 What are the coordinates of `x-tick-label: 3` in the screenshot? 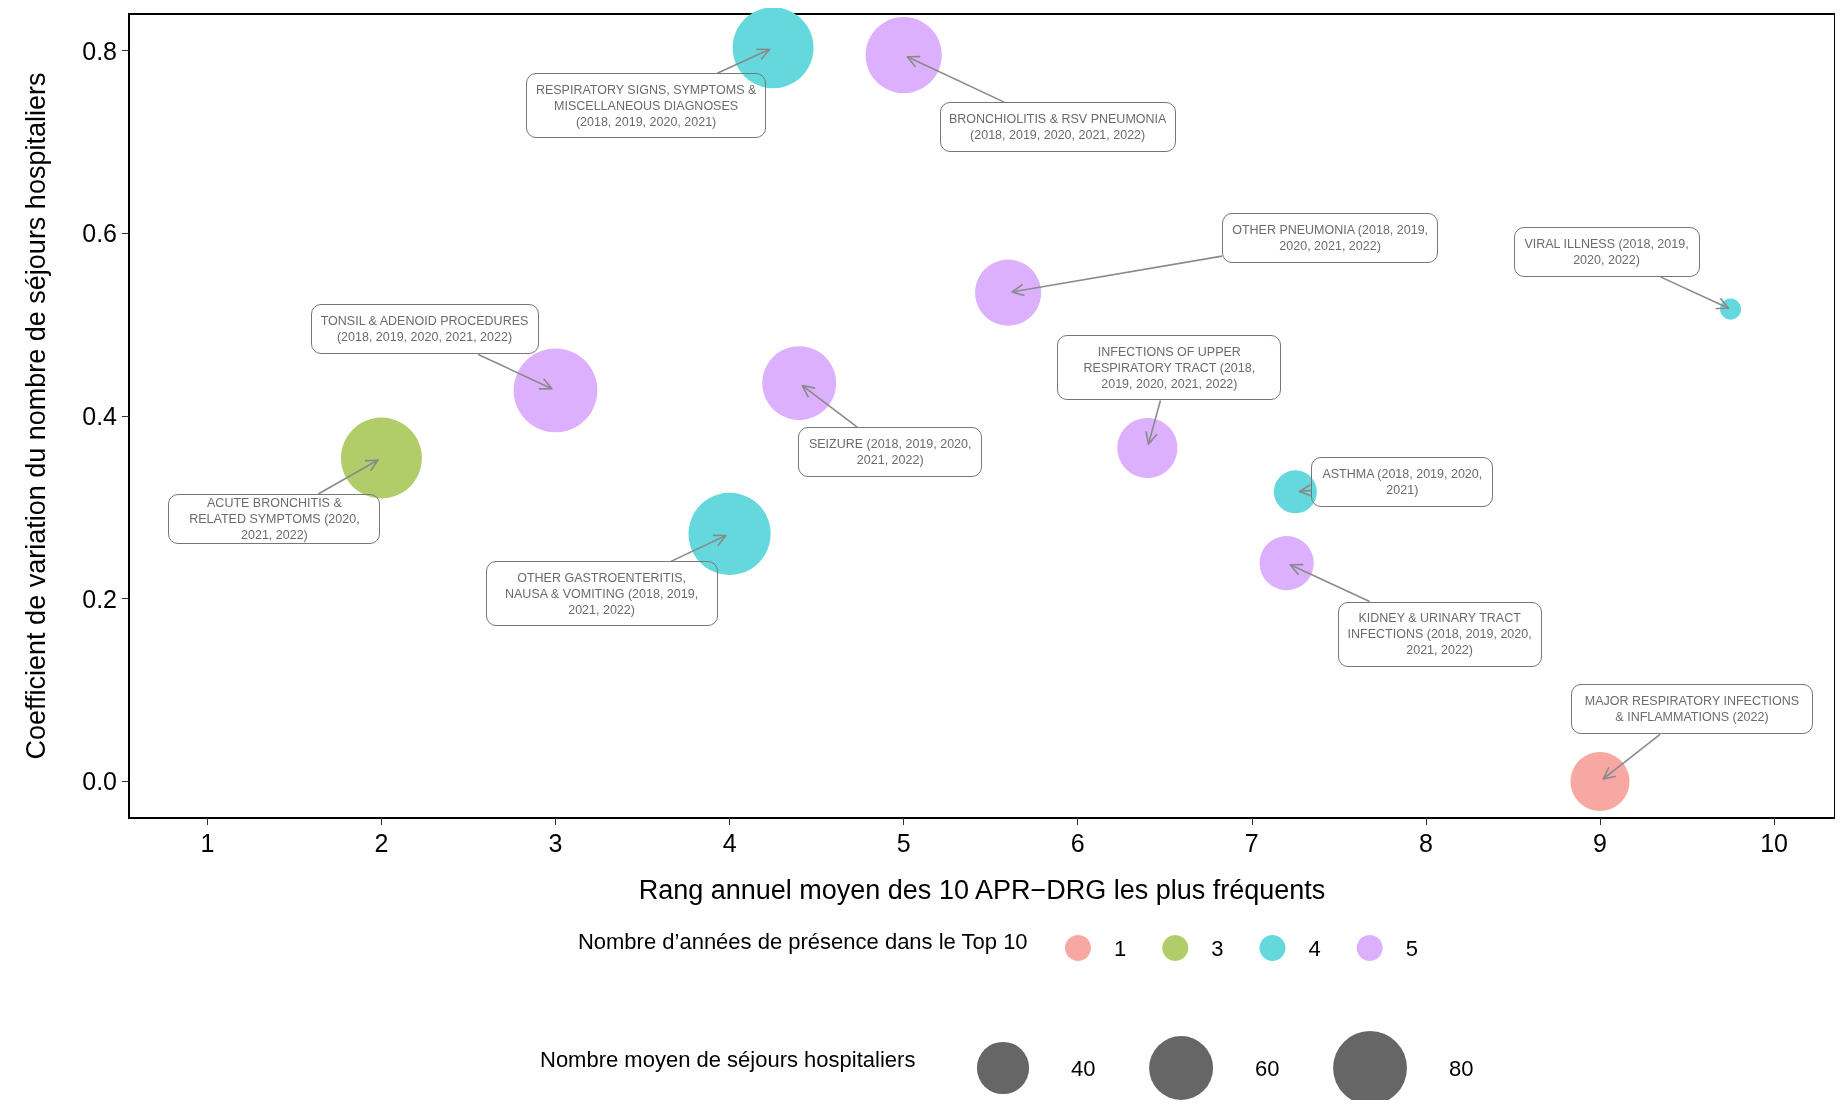 It's located at (555, 842).